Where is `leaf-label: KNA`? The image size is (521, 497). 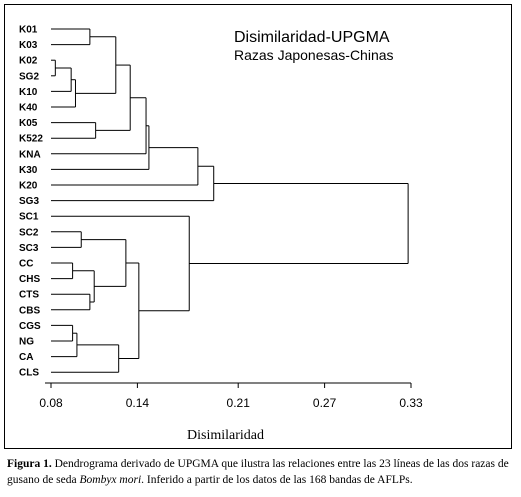
leaf-label: KNA is located at coordinates (30, 154).